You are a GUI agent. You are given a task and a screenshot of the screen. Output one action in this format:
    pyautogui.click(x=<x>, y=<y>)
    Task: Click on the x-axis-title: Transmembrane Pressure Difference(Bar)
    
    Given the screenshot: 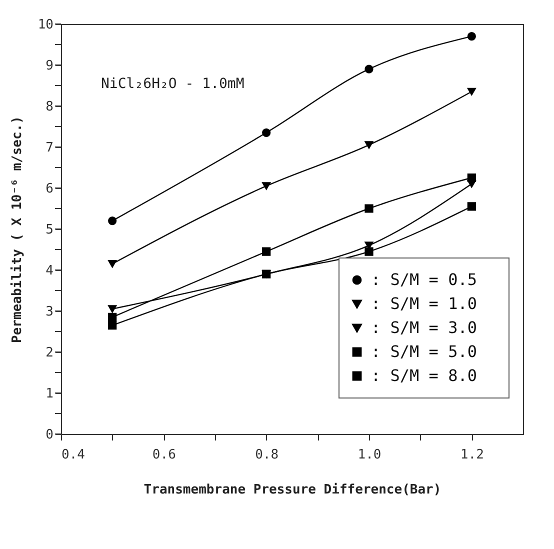 What is the action you would take?
    pyautogui.click(x=293, y=490)
    